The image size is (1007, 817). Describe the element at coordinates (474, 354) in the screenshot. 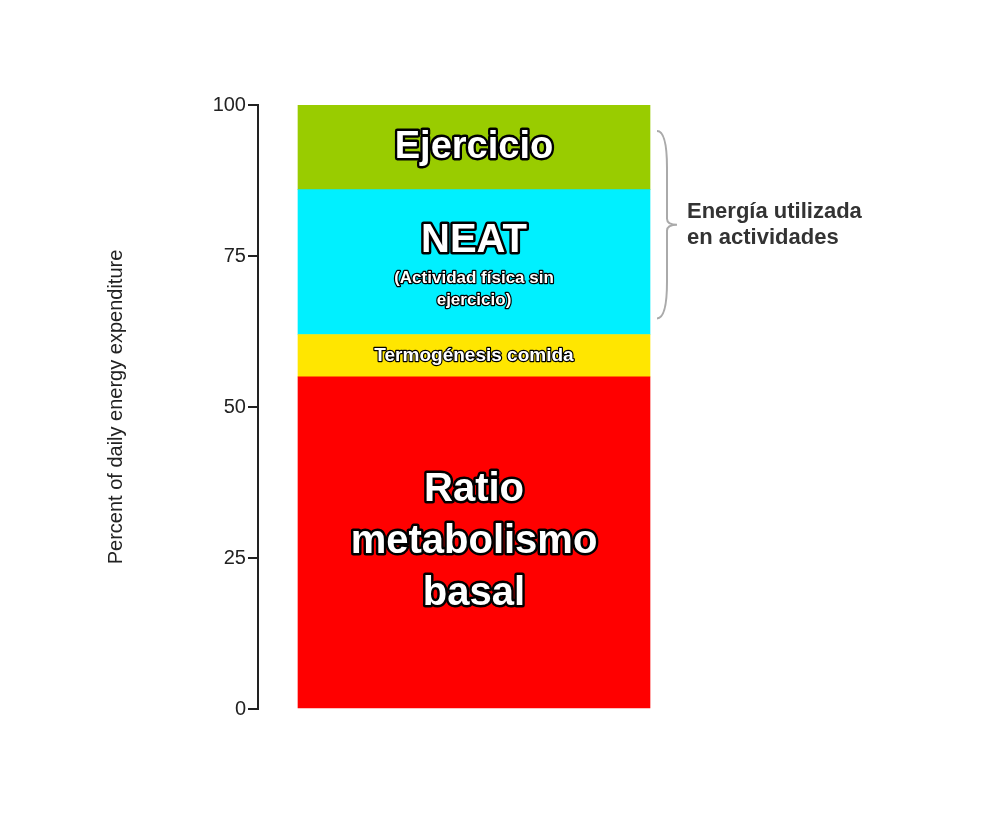

I see `series-label: Termogénesis comida` at that location.